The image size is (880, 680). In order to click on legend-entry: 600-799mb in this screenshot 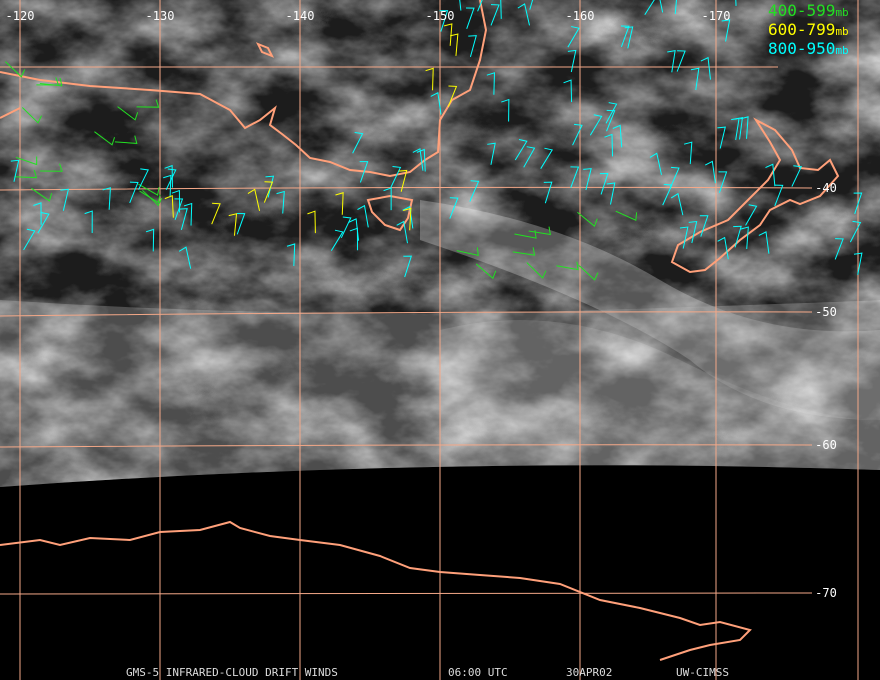, I will do `click(808, 29)`.